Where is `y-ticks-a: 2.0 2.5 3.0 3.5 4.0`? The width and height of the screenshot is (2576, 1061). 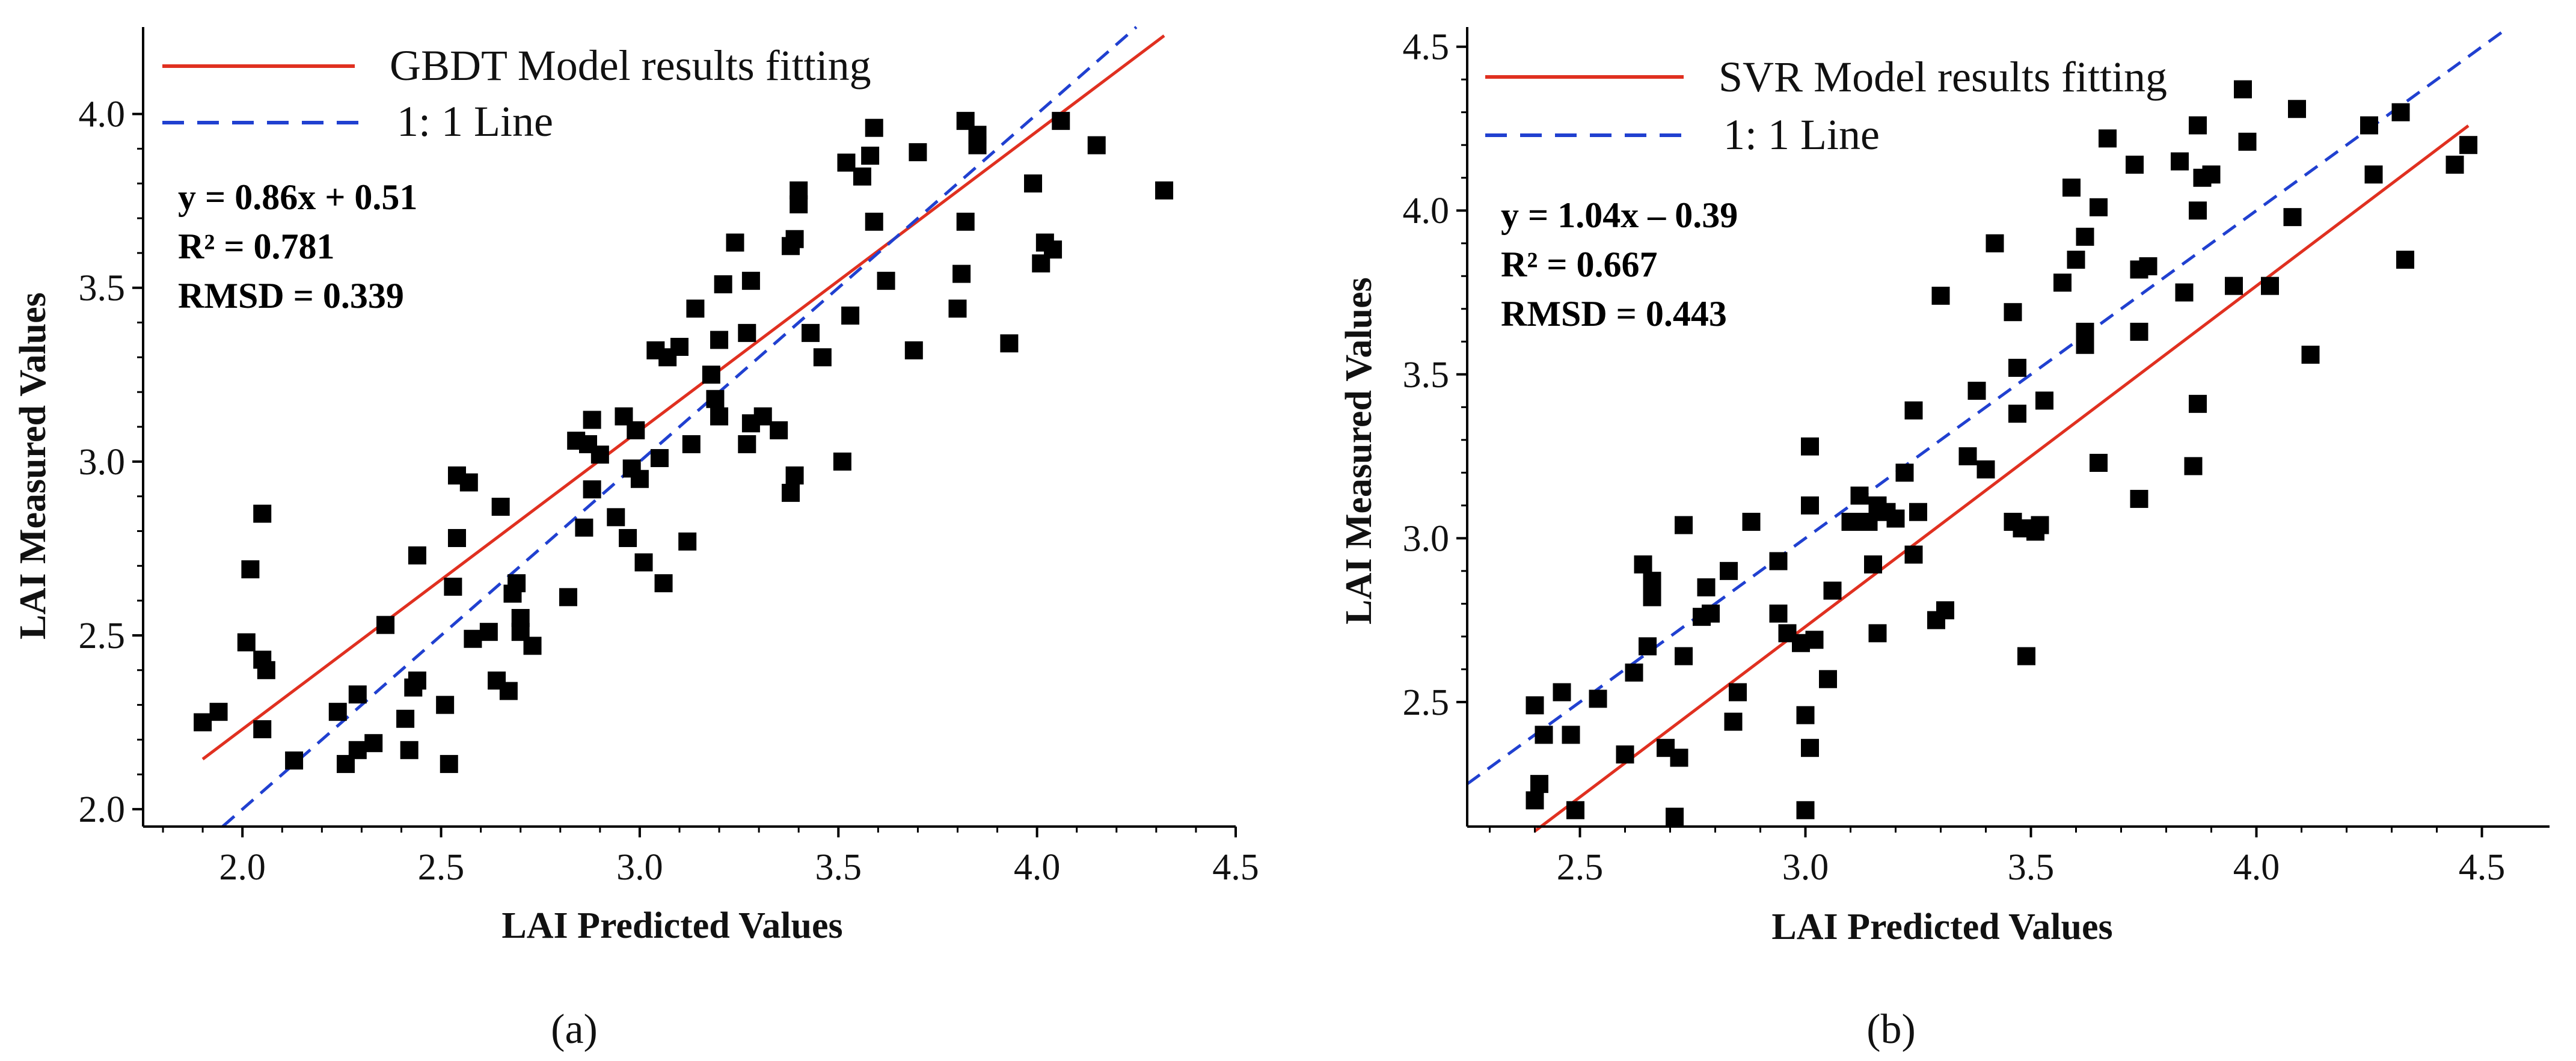
y-ticks-a: 2.0 2.5 3.0 3.5 4.0 is located at coordinates (111, 462).